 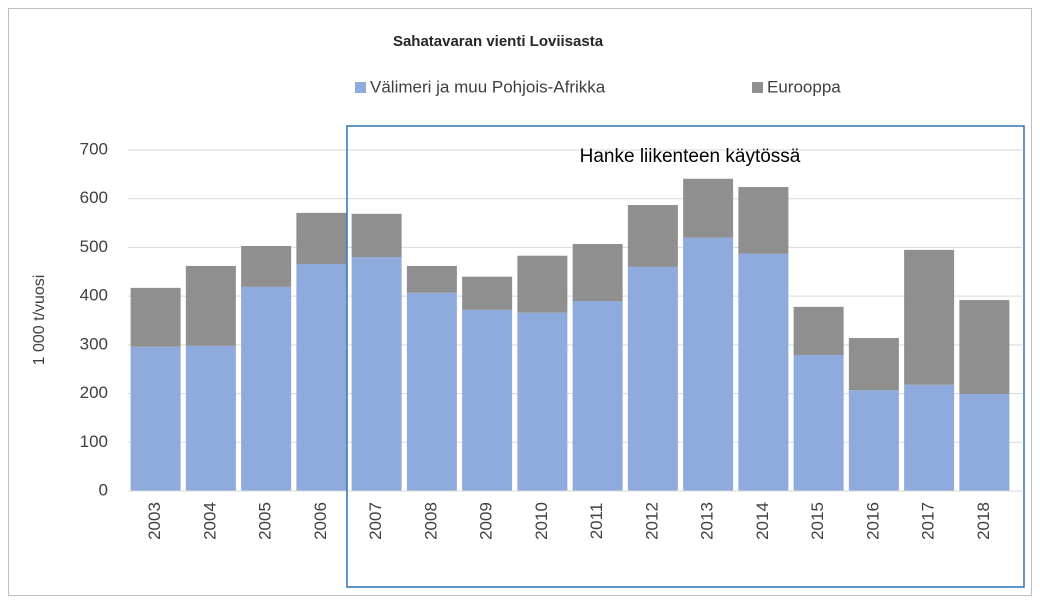 I want to click on x-tick-label: 2012, so click(x=651, y=521).